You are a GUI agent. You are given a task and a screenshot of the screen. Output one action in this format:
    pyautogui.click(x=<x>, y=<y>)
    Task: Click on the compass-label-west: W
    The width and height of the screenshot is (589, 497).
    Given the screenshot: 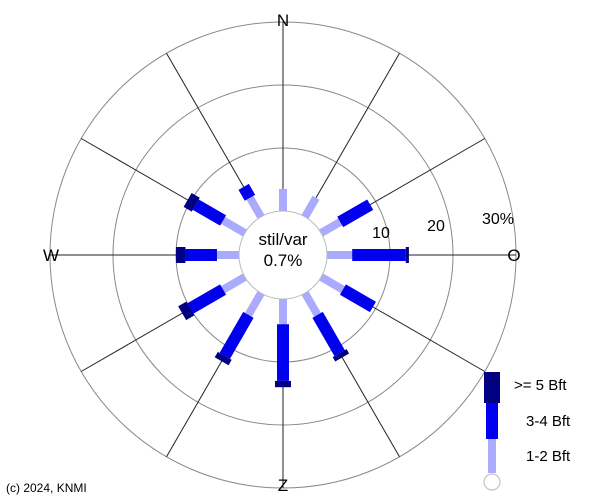 What is the action you would take?
    pyautogui.click(x=51, y=255)
    